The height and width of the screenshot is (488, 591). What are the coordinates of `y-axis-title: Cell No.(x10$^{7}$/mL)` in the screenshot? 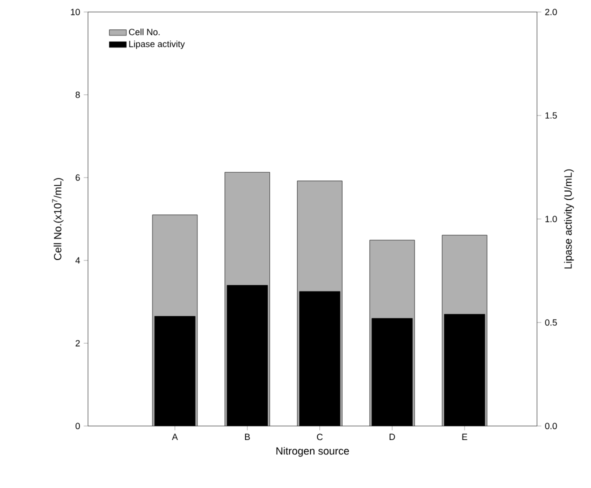 It's located at (58, 219).